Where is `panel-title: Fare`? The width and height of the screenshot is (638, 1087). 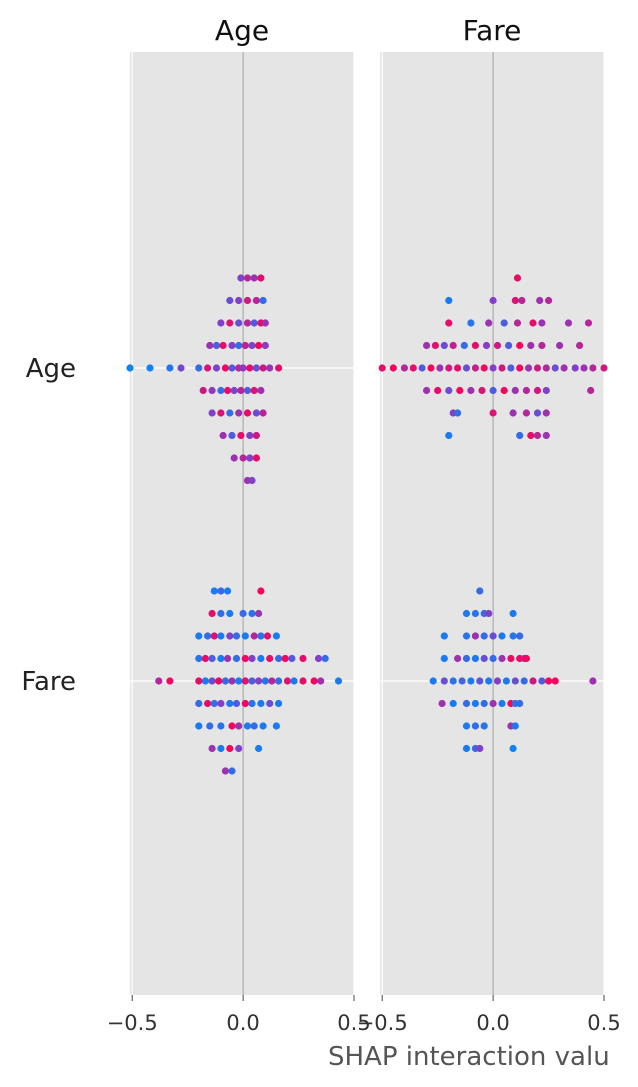 panel-title: Fare is located at coordinates (492, 30).